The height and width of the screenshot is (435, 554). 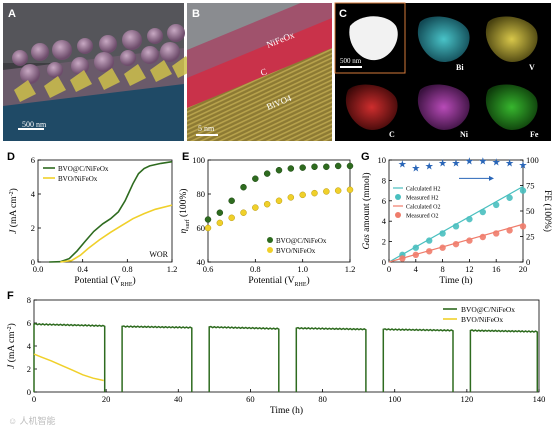 I want to click on y2-tick-label: 100, so click(x=532, y=160).